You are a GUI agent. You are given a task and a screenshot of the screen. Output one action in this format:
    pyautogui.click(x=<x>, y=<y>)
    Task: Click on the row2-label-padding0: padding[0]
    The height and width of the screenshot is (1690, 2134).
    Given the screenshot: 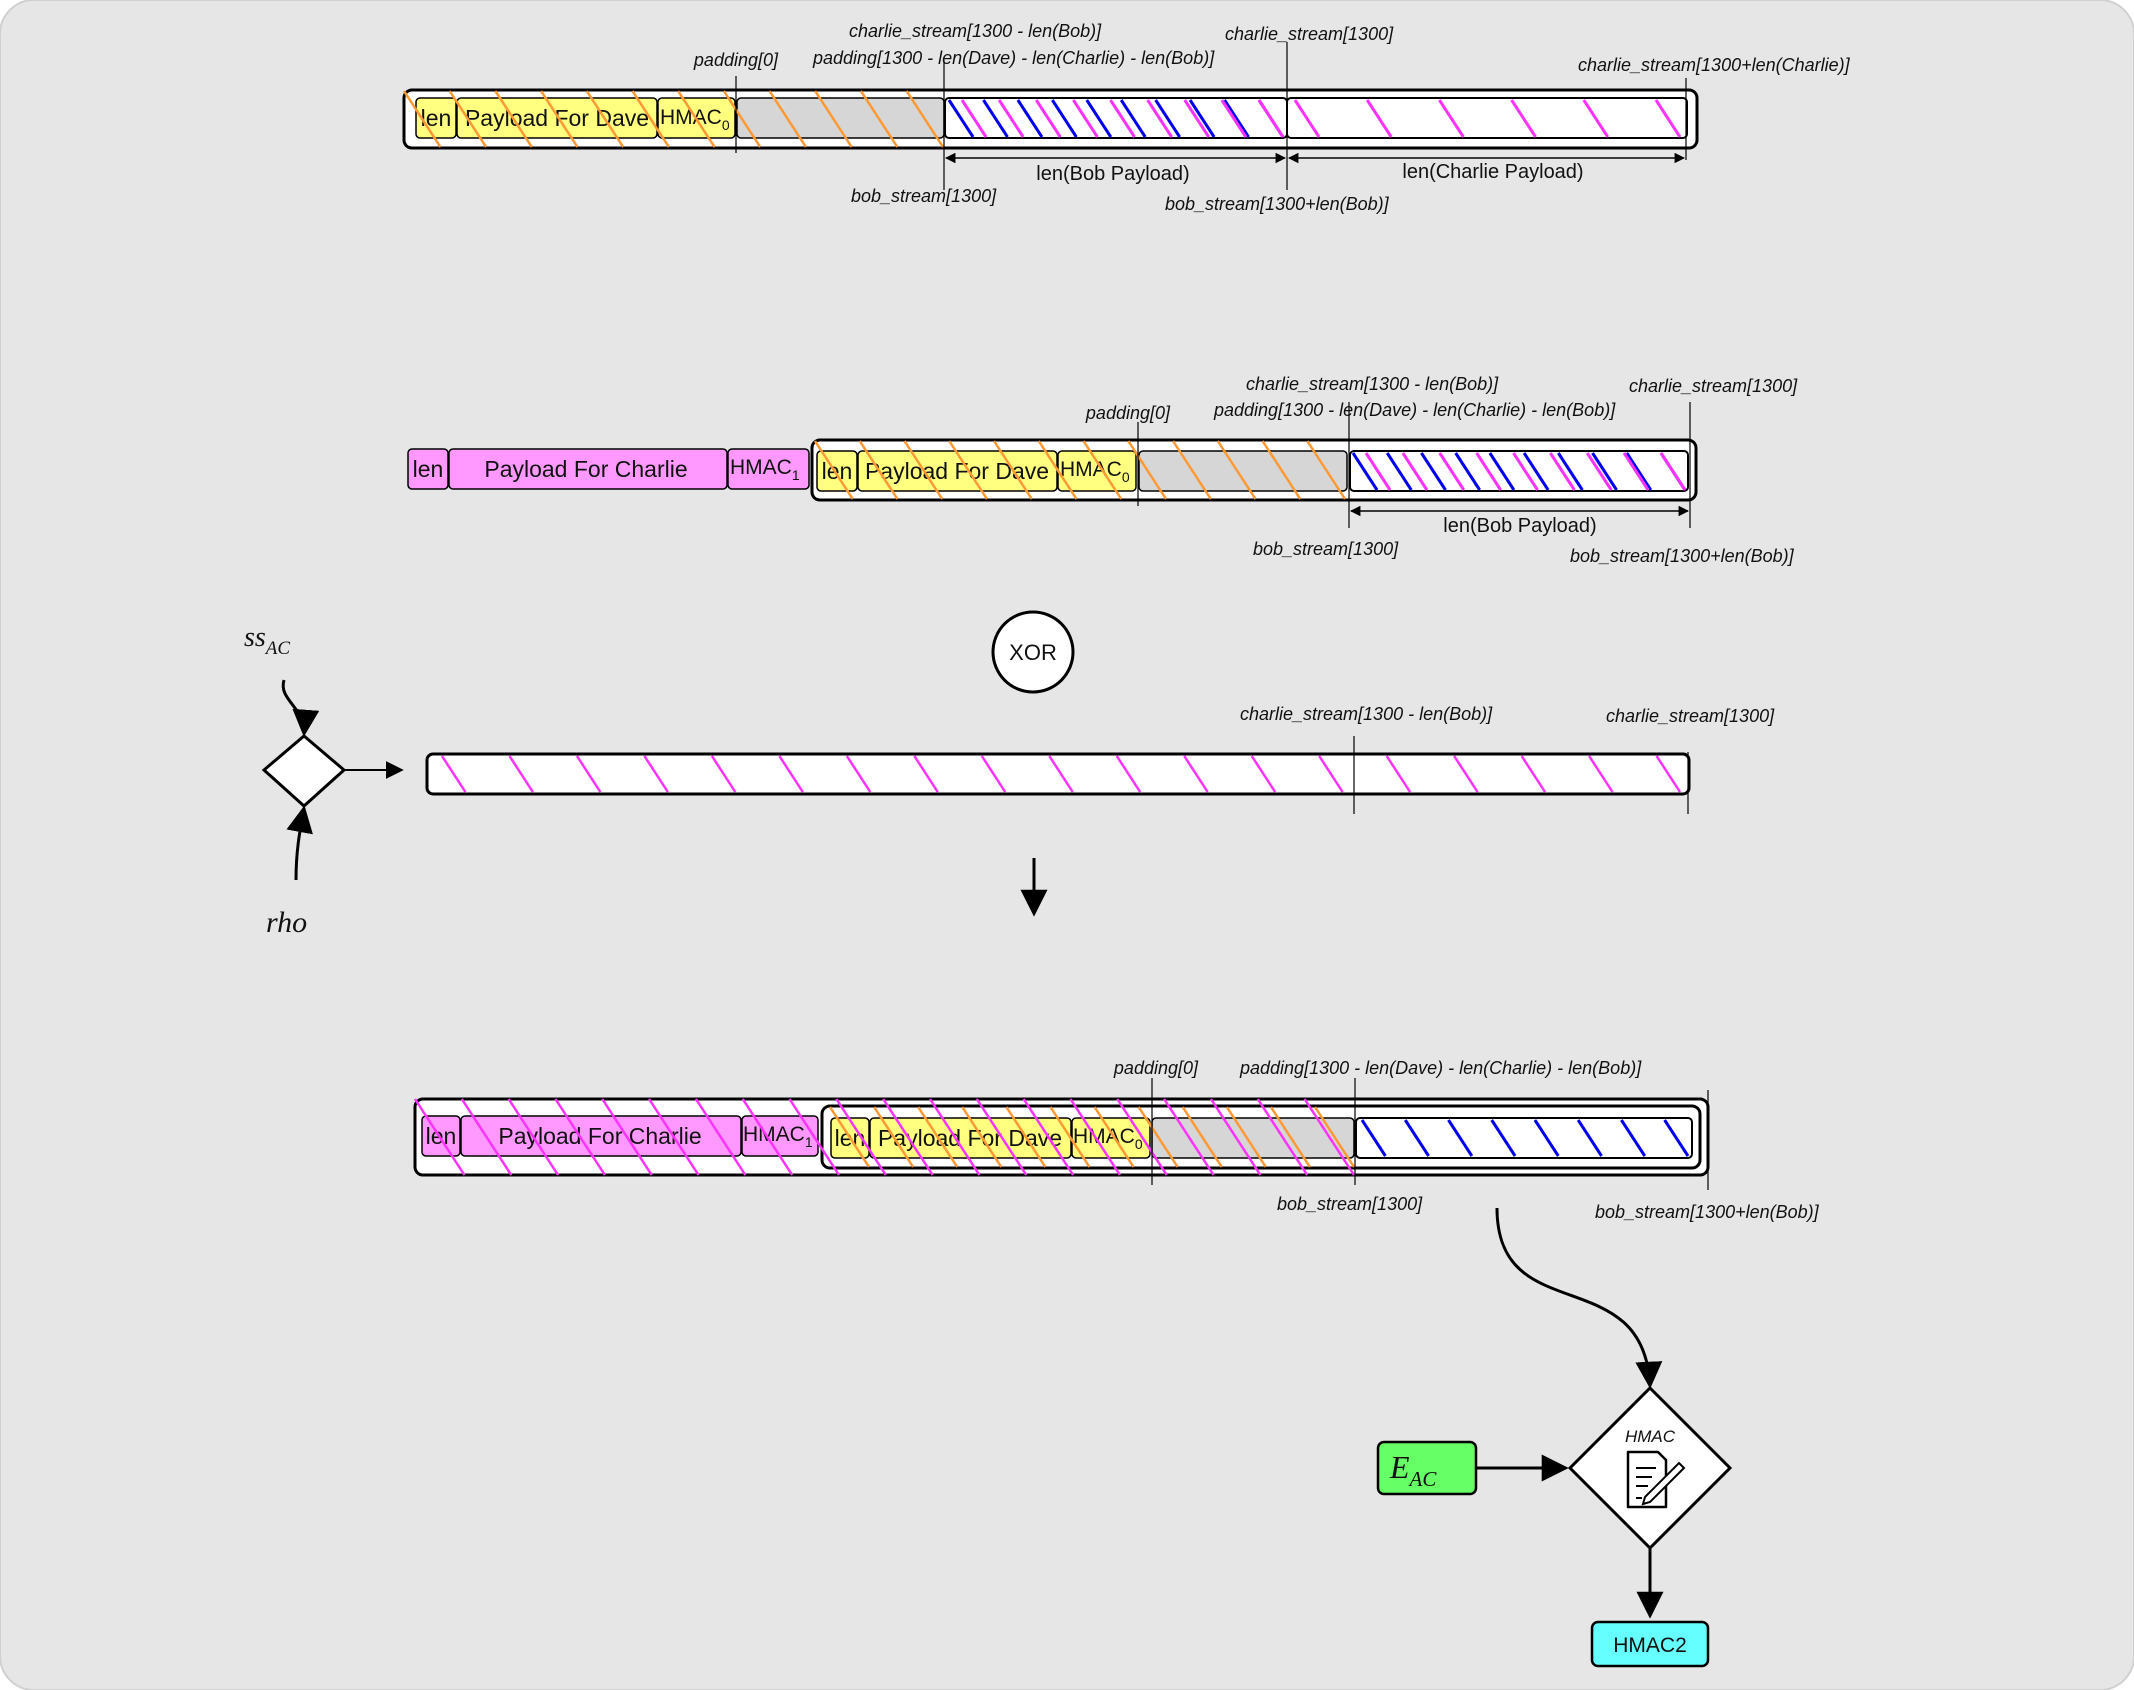 What is the action you would take?
    pyautogui.click(x=1128, y=413)
    